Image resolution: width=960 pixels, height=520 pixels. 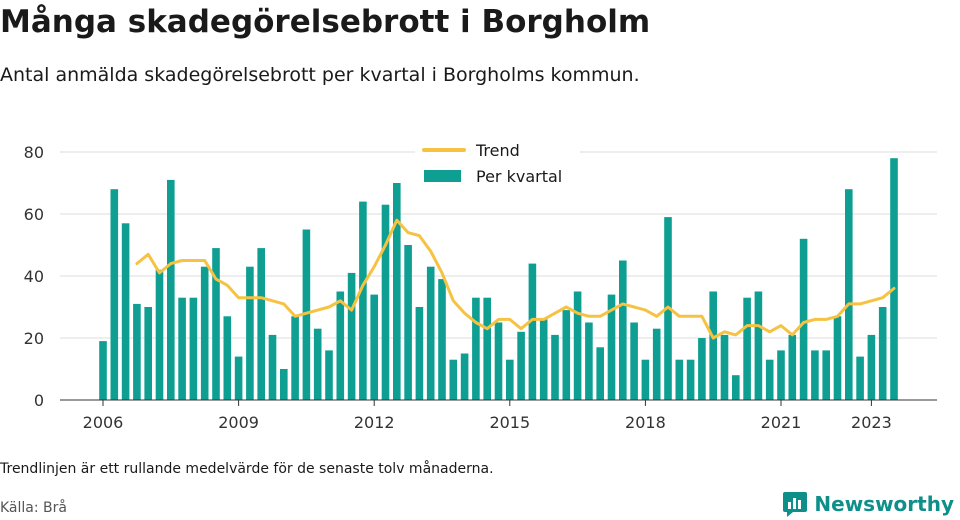 I want to click on y-tick-label: 20, so click(x=34, y=338).